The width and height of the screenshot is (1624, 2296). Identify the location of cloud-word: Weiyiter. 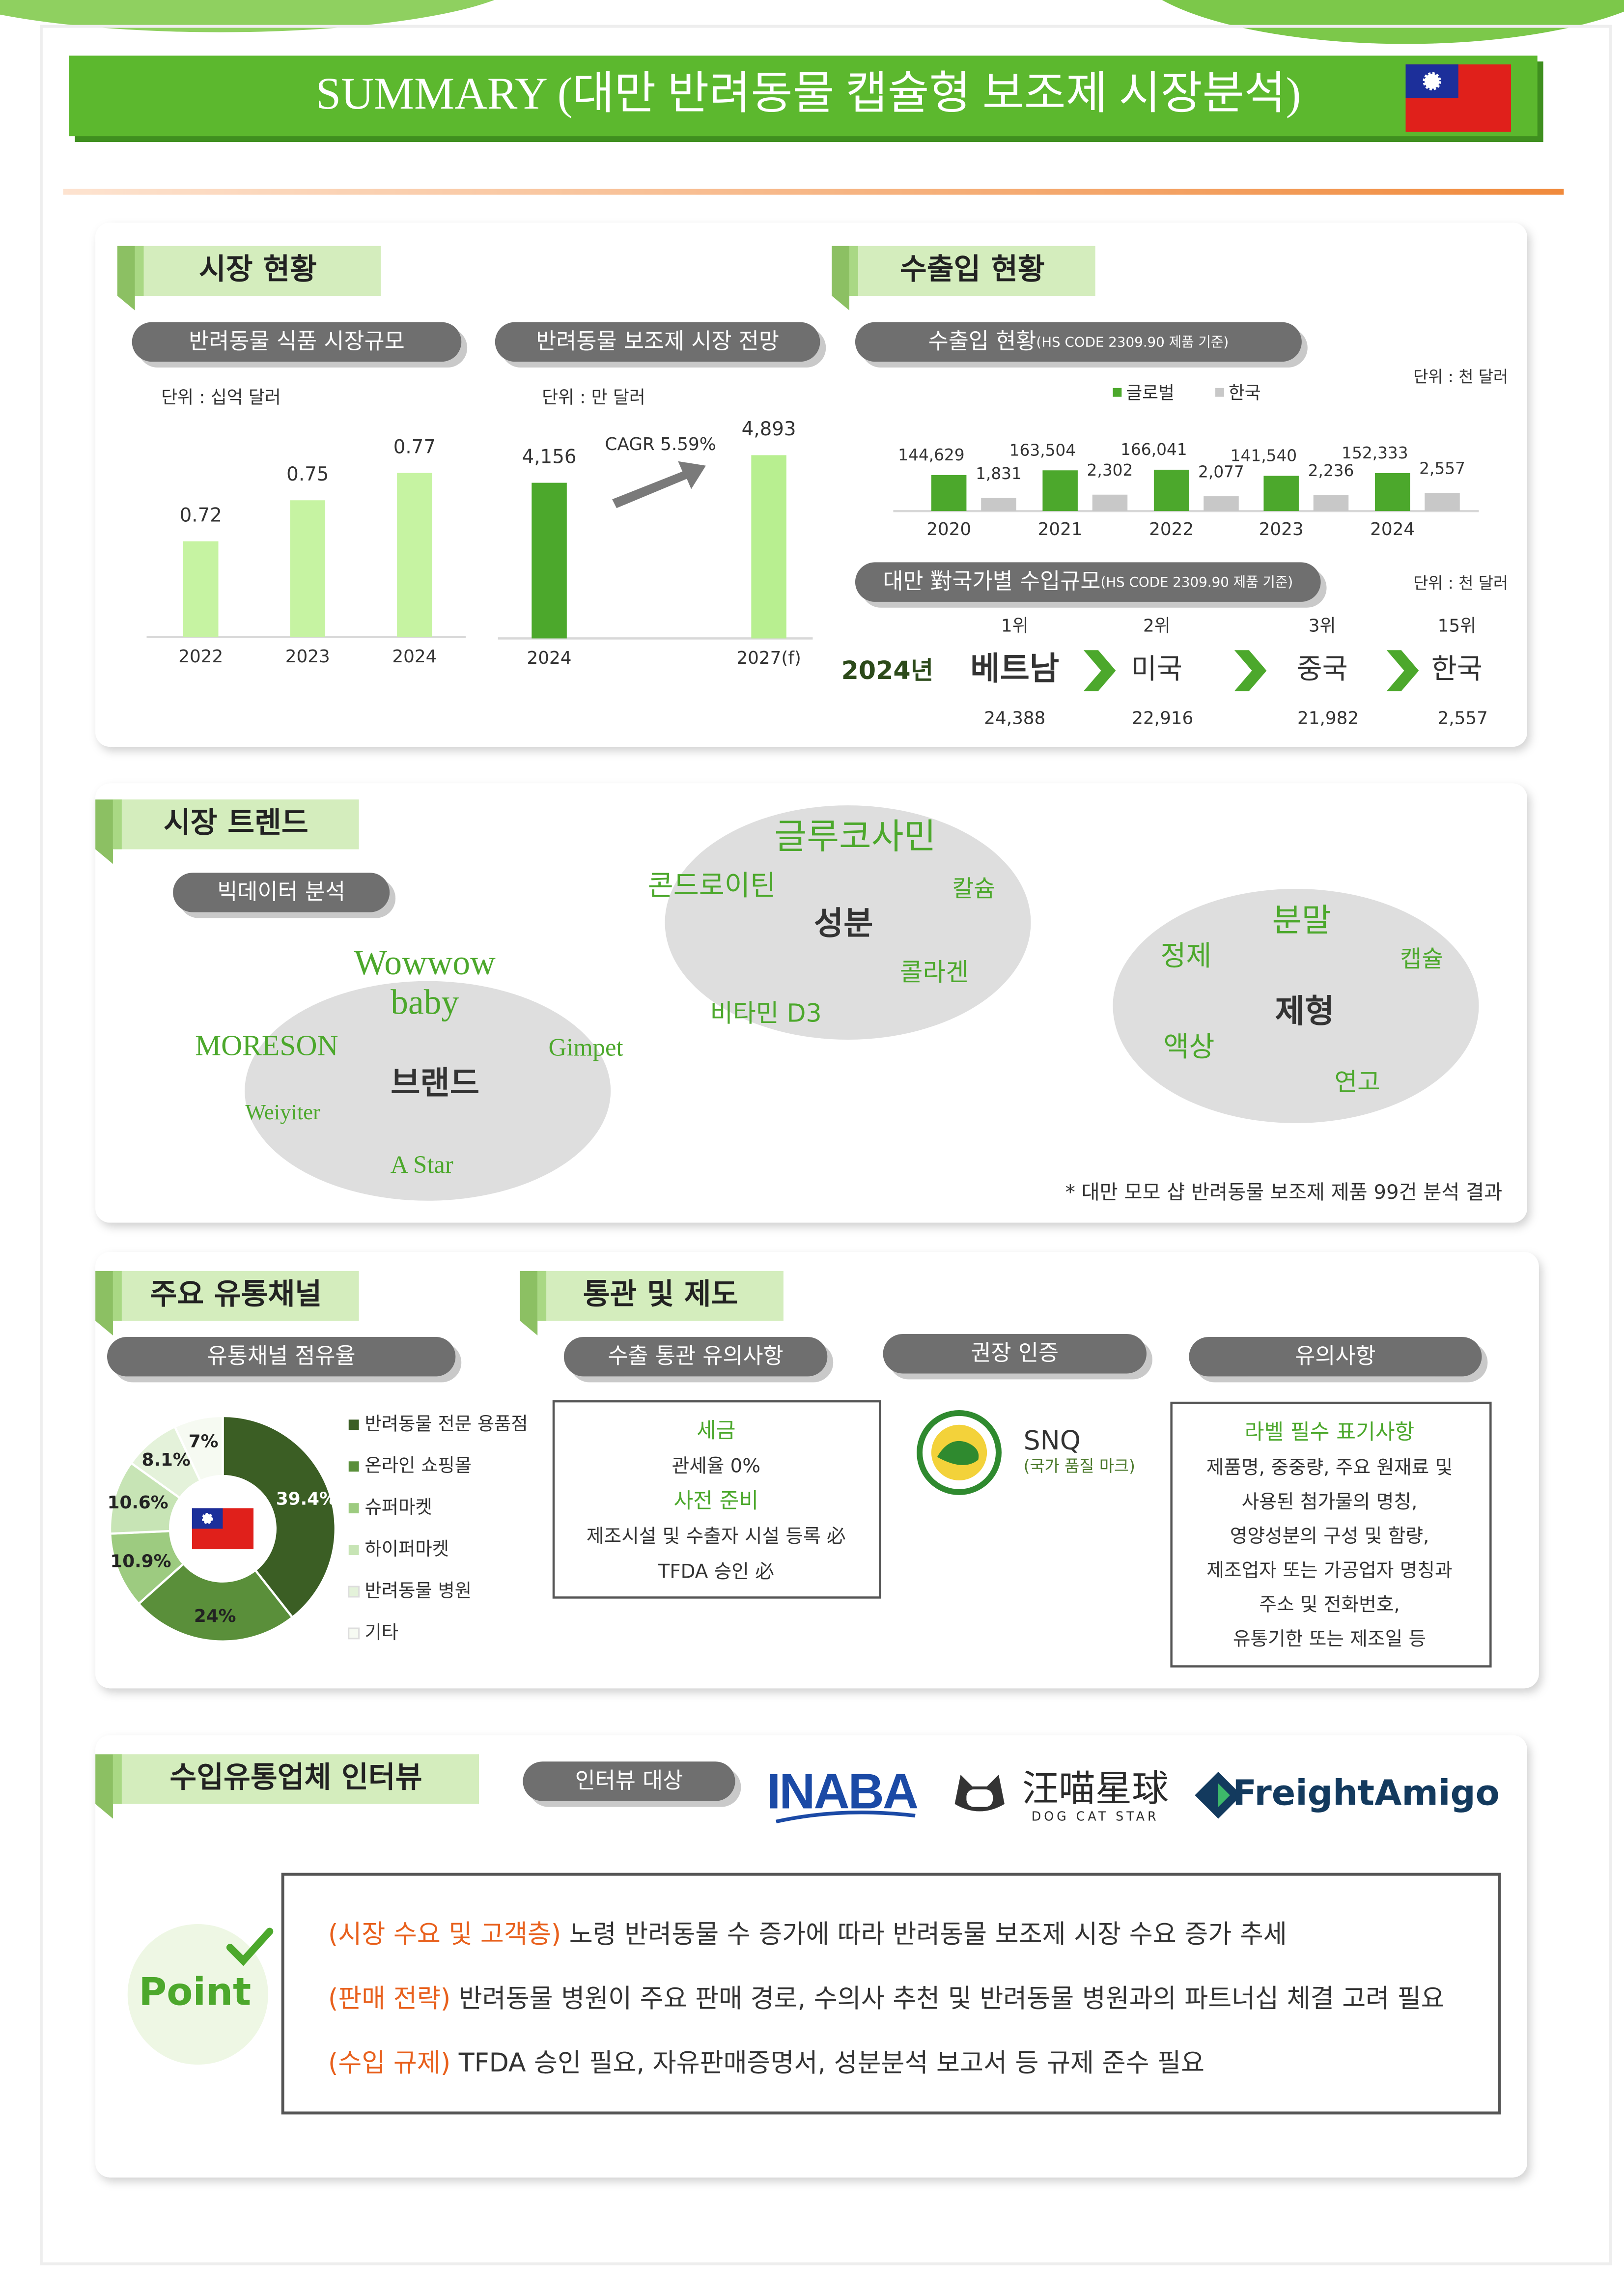
(282, 1112).